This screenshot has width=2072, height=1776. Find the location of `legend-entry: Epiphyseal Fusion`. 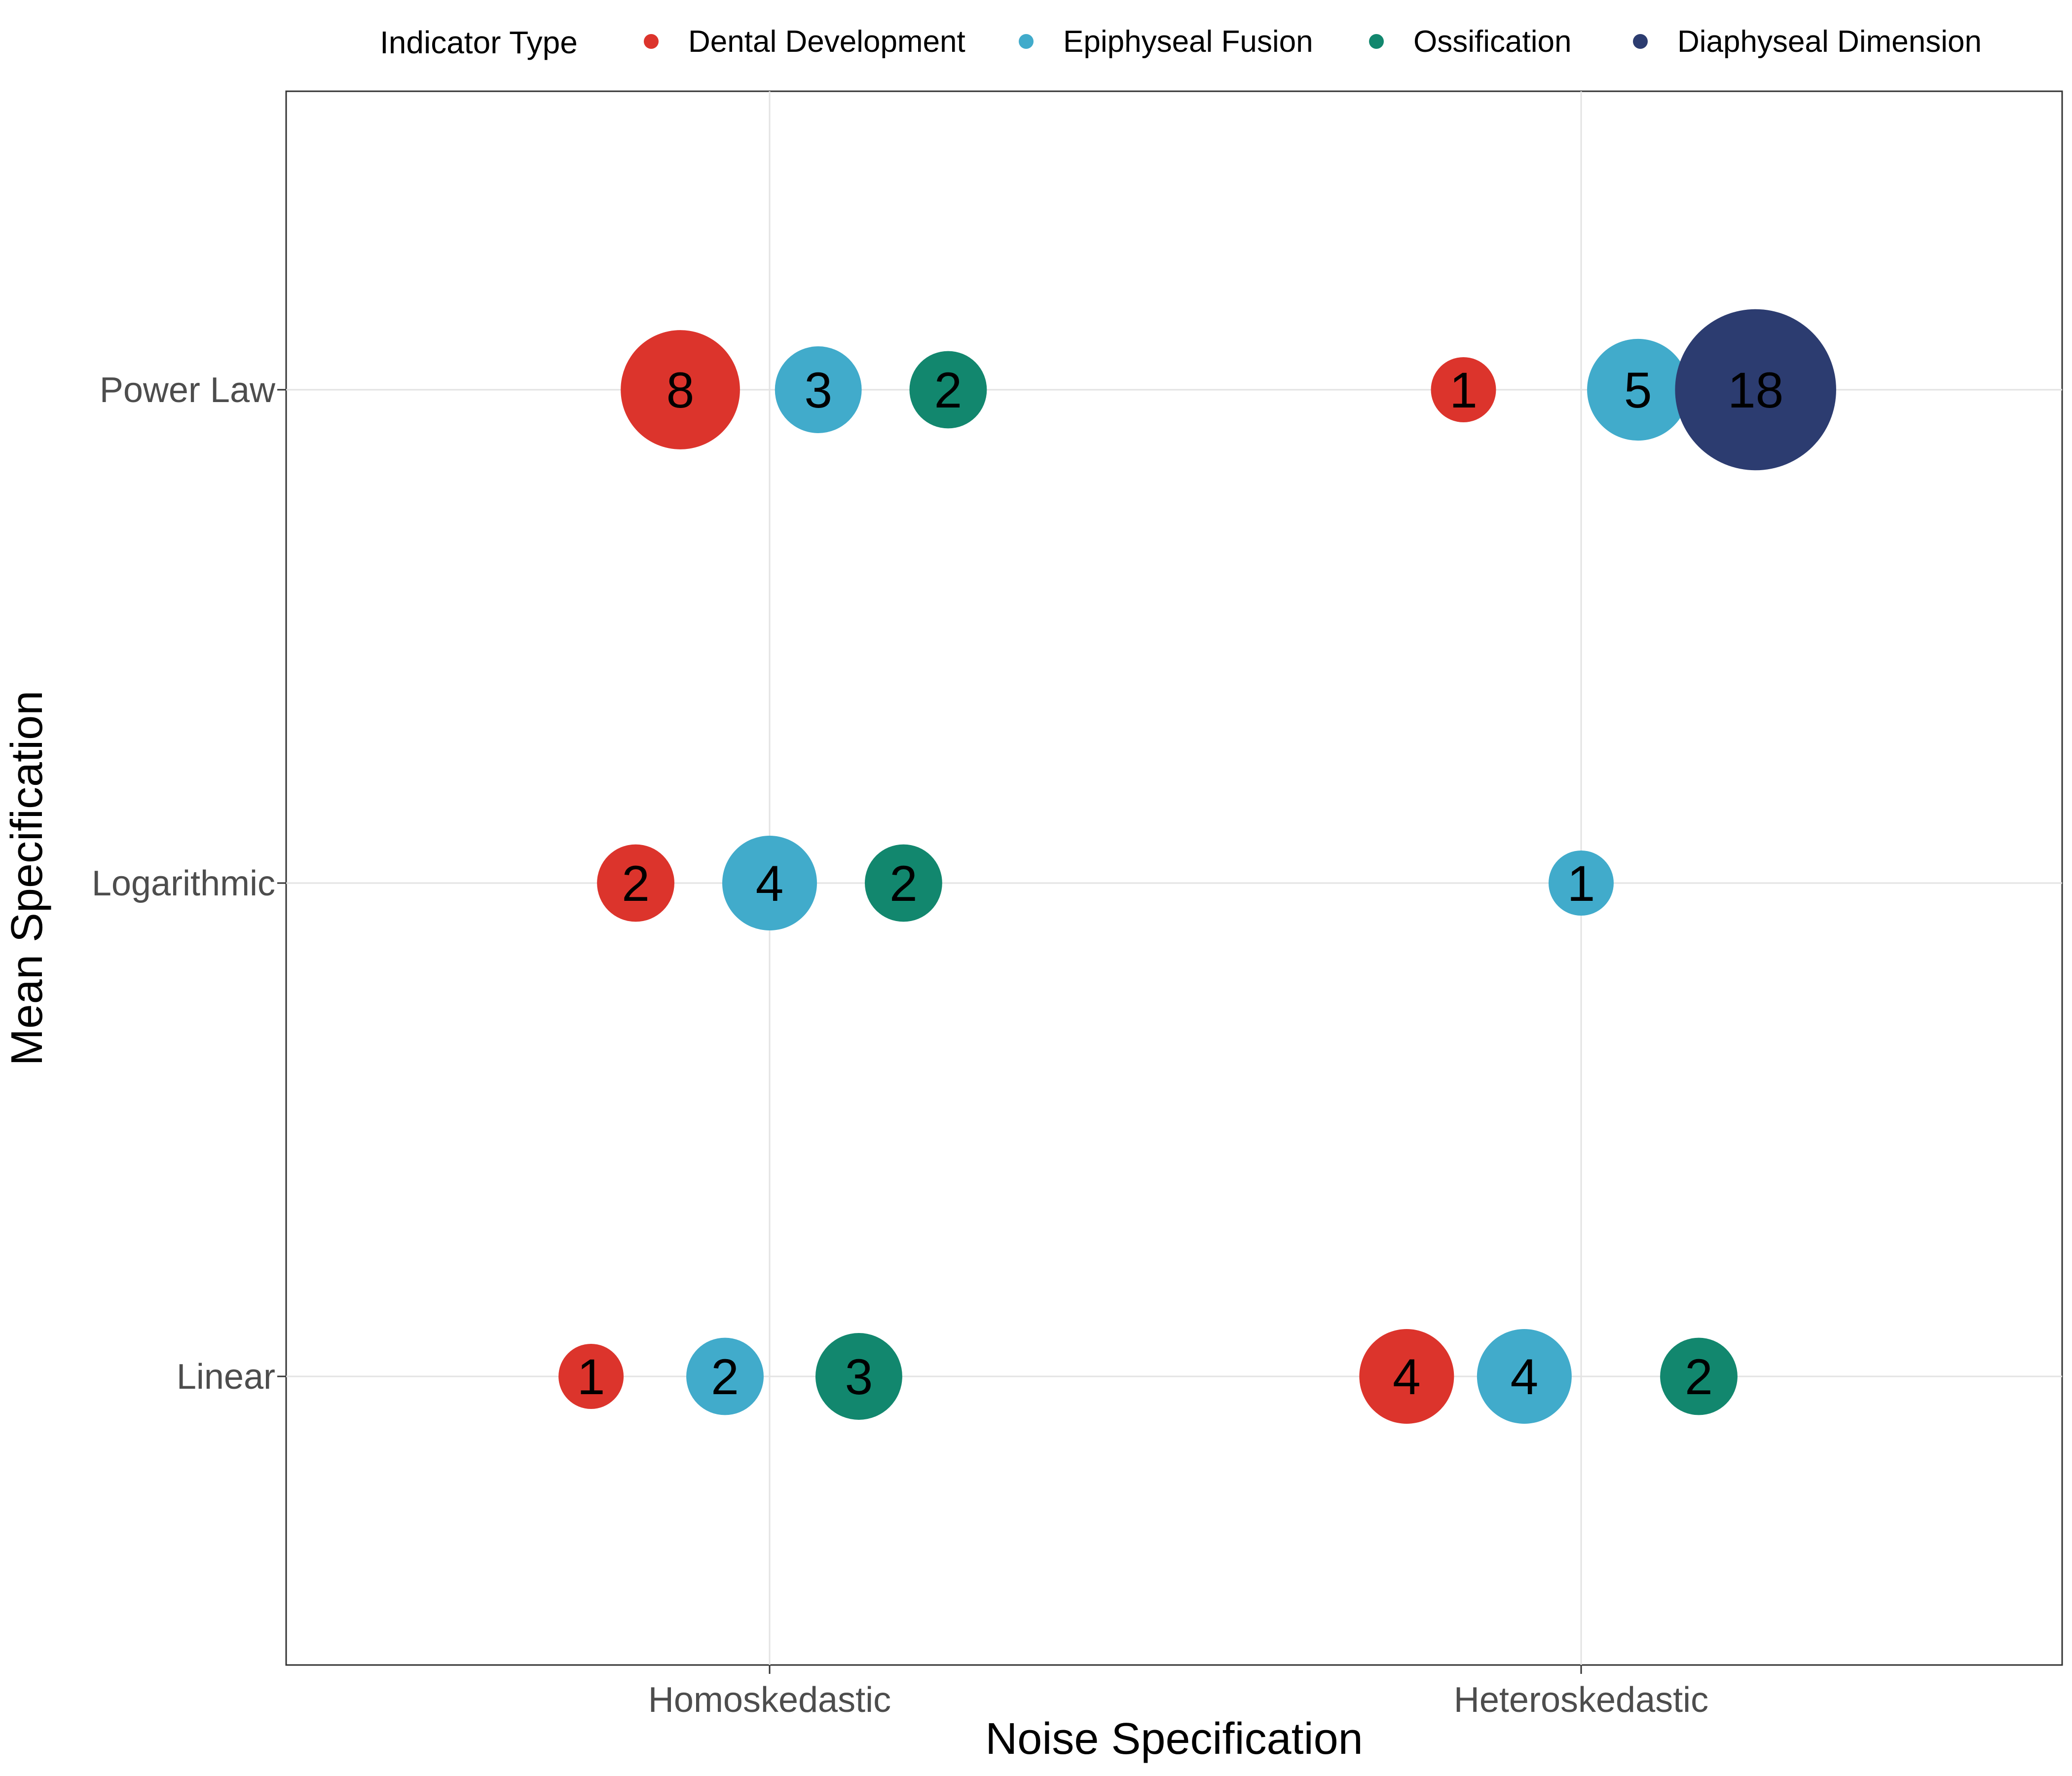

legend-entry: Epiphyseal Fusion is located at coordinates (1166, 42).